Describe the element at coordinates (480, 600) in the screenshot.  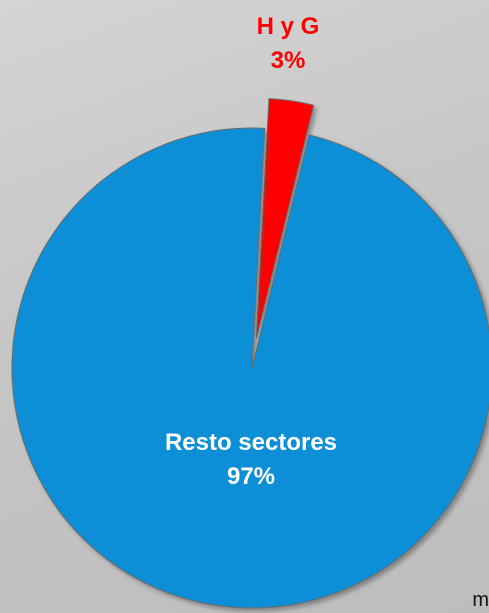
I see `corner-text-fragment: m` at that location.